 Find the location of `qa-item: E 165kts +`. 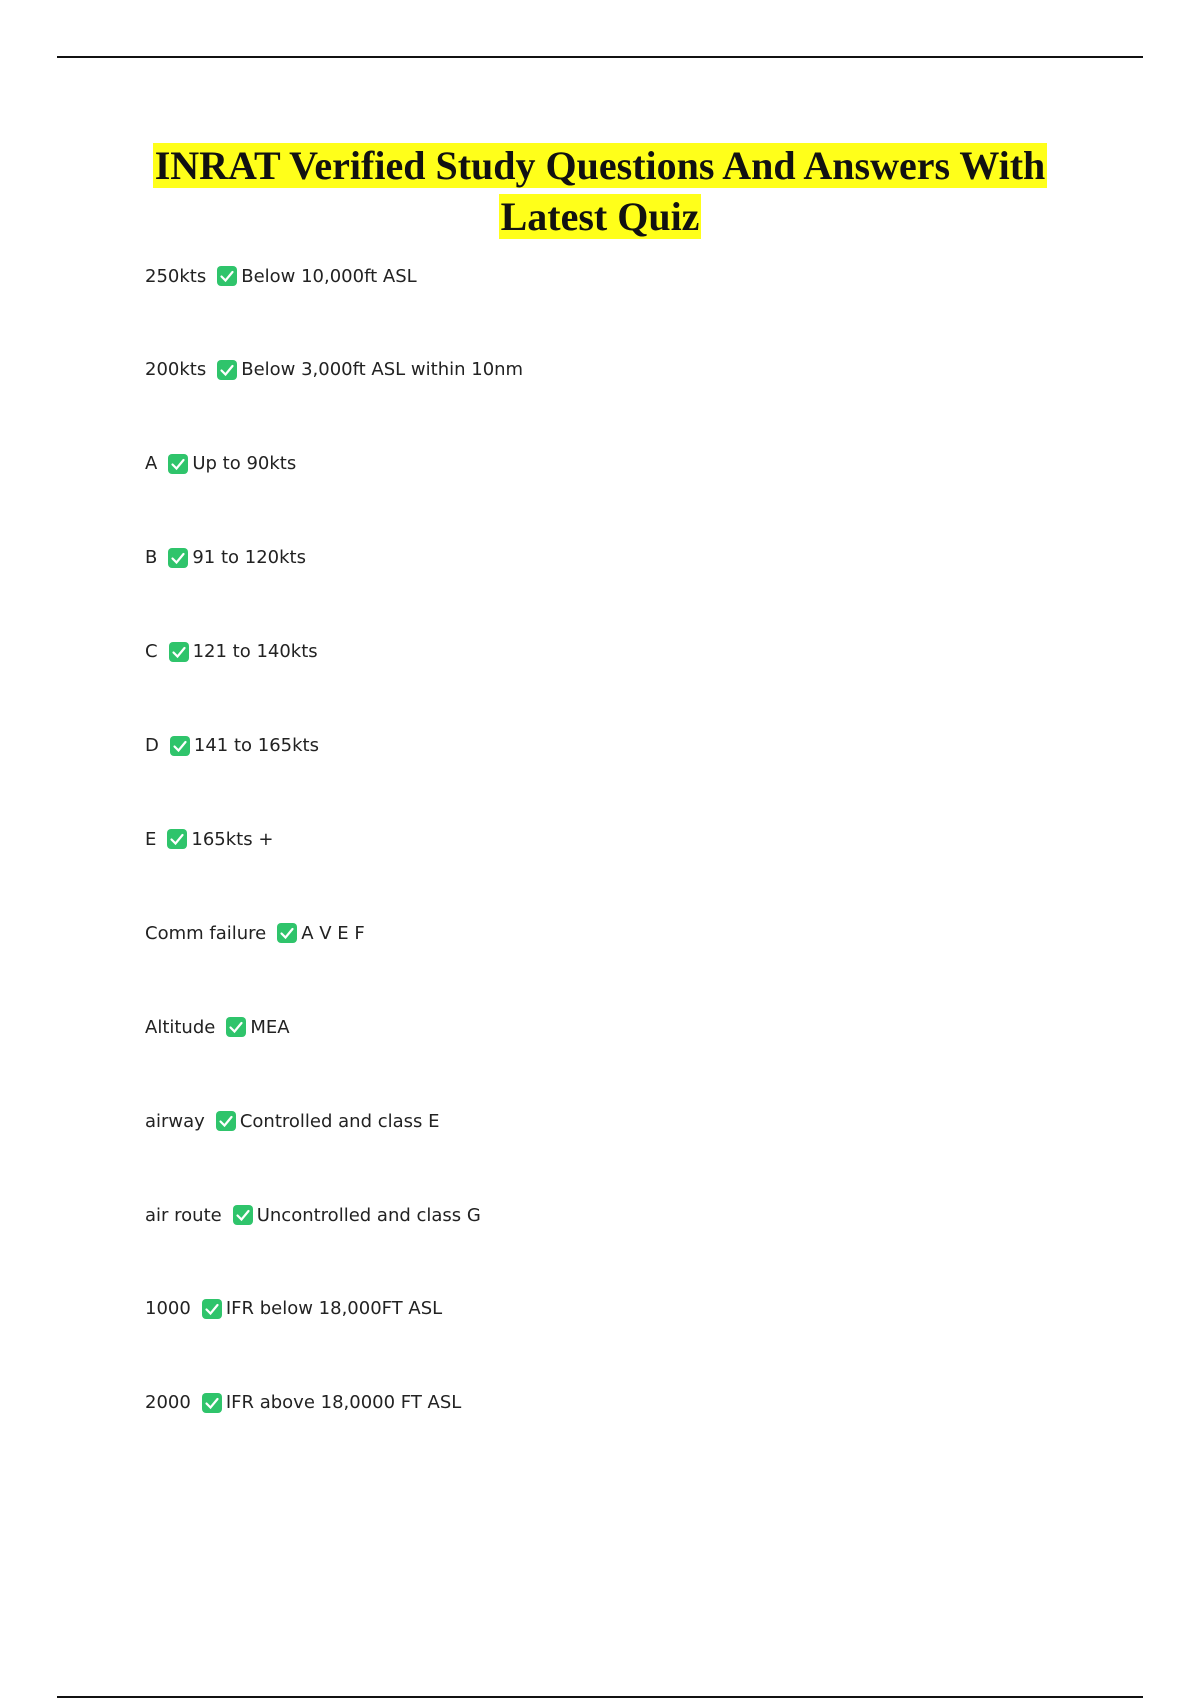

qa-item: E 165kts + is located at coordinates (209, 839).